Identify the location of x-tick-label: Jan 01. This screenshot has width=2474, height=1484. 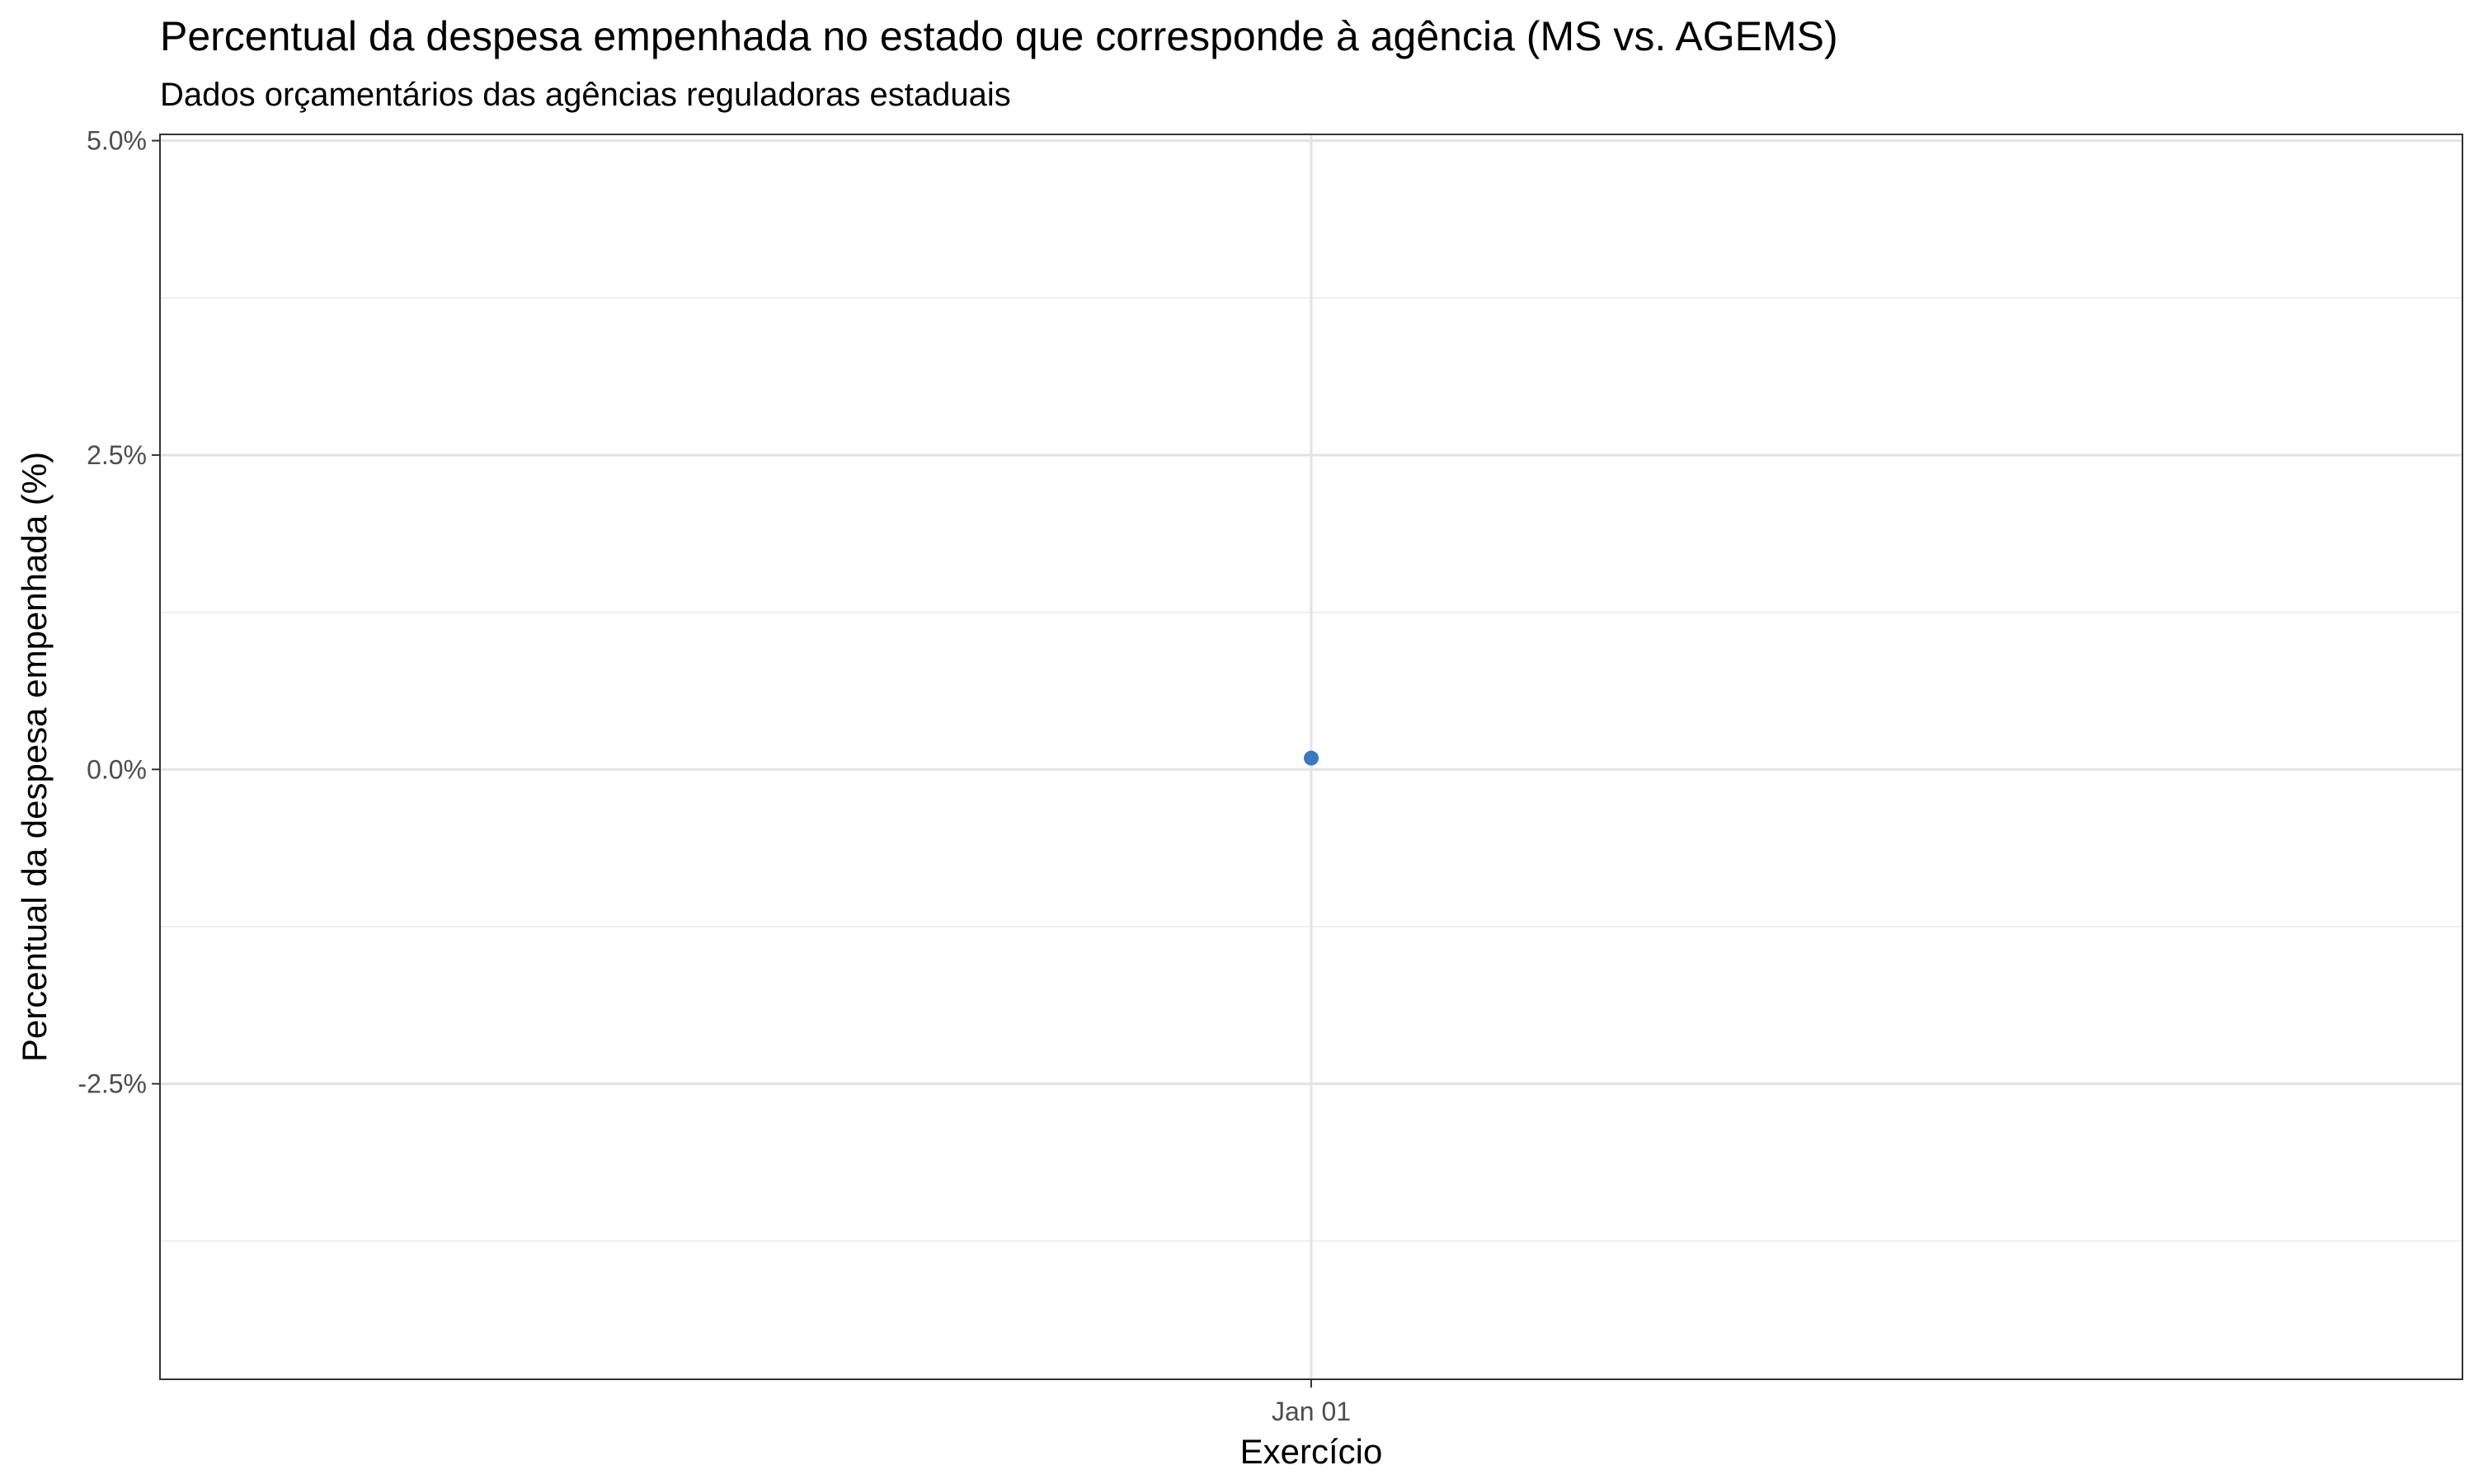
(1311, 1411).